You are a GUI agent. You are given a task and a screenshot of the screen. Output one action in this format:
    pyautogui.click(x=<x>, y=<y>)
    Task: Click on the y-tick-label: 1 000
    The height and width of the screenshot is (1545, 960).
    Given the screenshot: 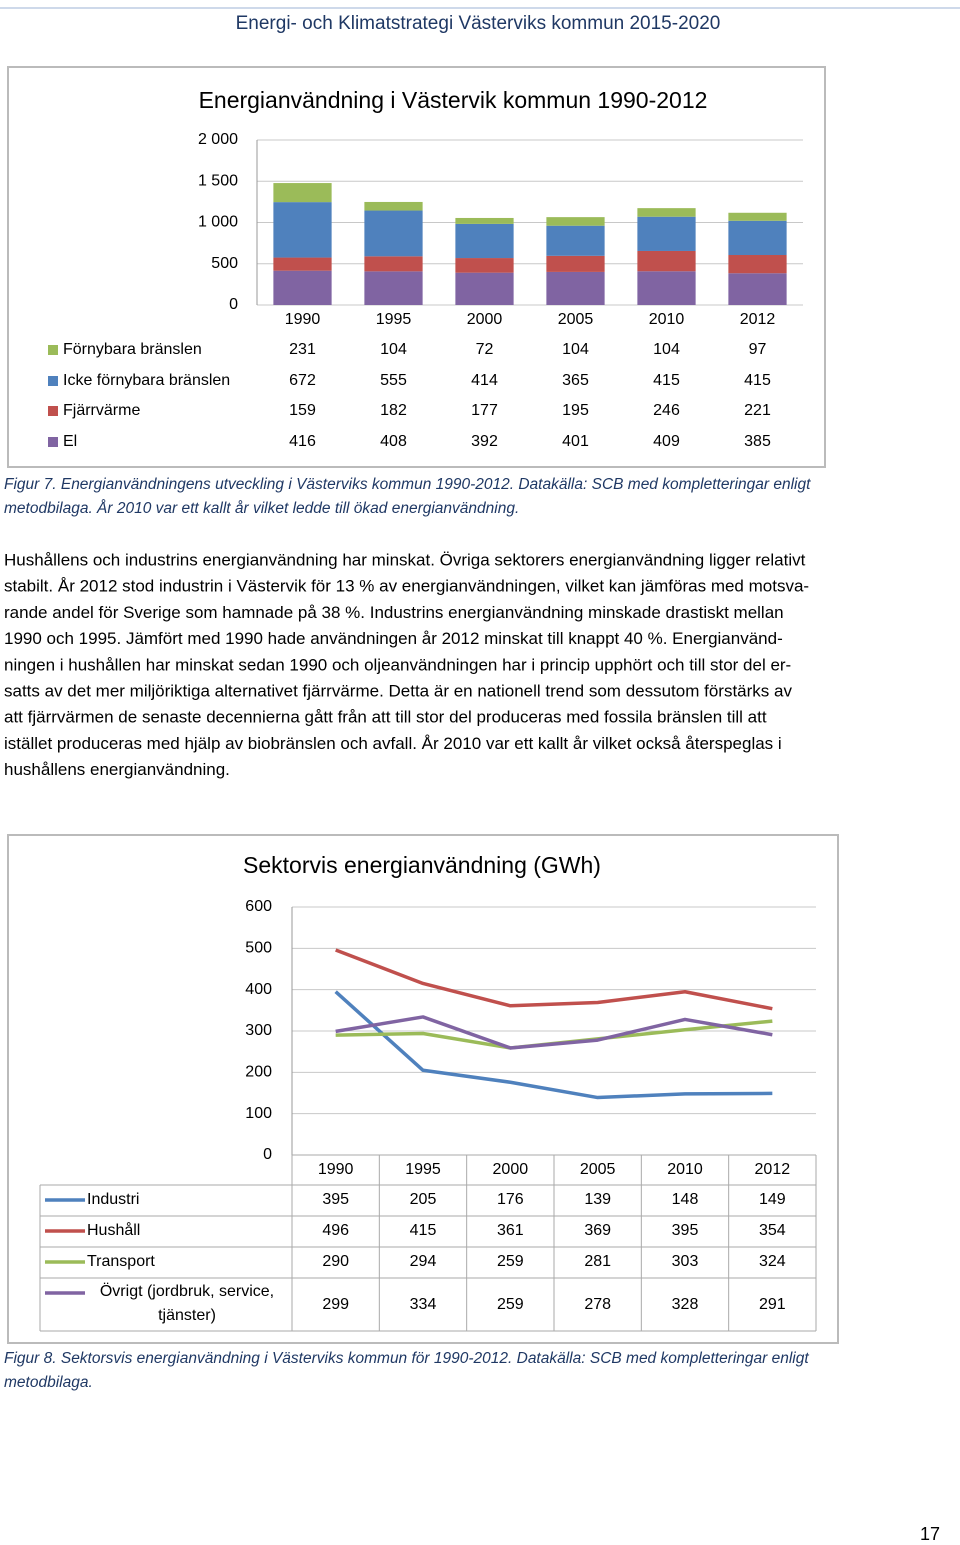 What is the action you would take?
    pyautogui.click(x=218, y=222)
    